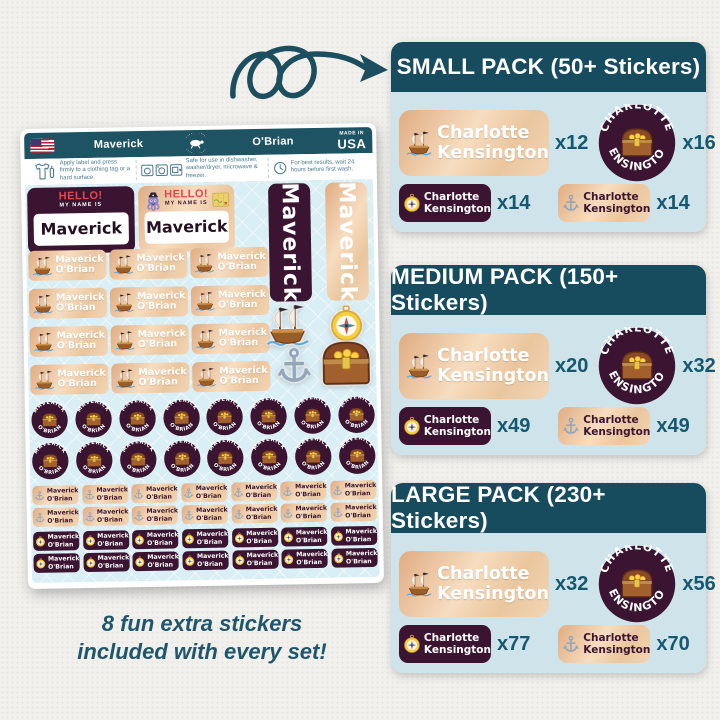 The width and height of the screenshot is (720, 720). What do you see at coordinates (346, 326) in the screenshot?
I see `fun-sticker-compass` at bounding box center [346, 326].